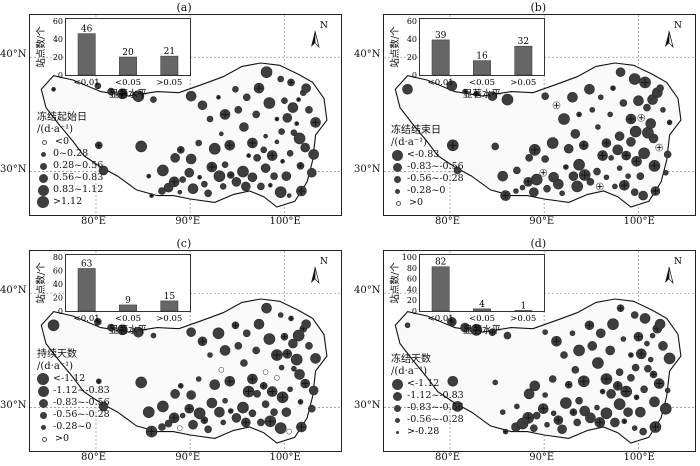  I want to click on legend-label: <-0.83, so click(423, 155).